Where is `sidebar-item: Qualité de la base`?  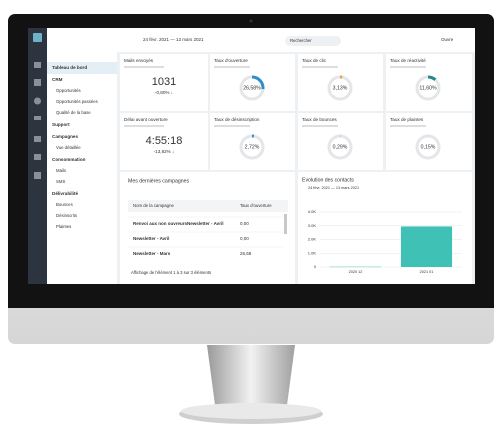 sidebar-item: Qualité de la base is located at coordinates (73, 112).